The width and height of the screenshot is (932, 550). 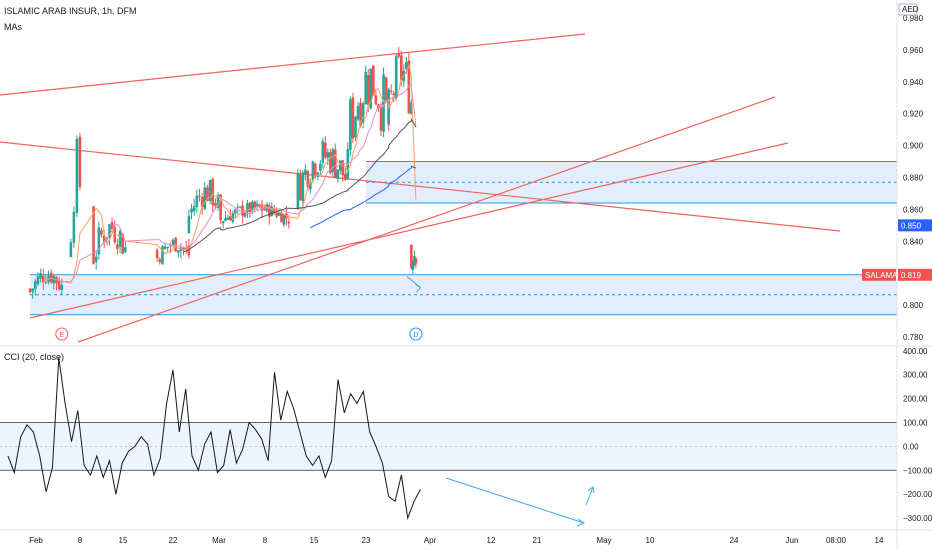 I want to click on price-tick-label: 0.880, so click(x=913, y=178).